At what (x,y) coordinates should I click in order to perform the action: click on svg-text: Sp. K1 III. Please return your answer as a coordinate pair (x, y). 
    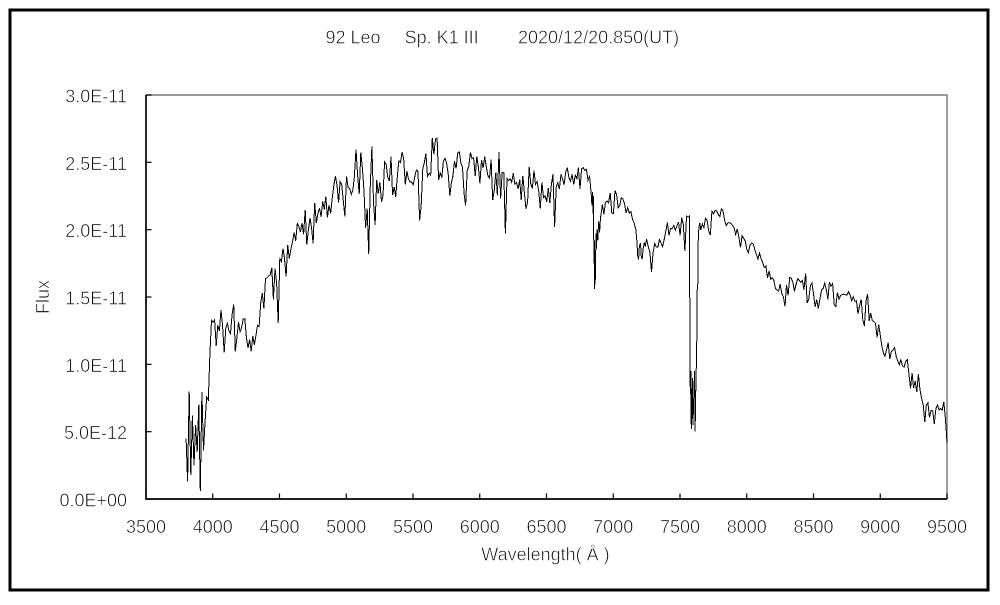
    Looking at the image, I should click on (442, 38).